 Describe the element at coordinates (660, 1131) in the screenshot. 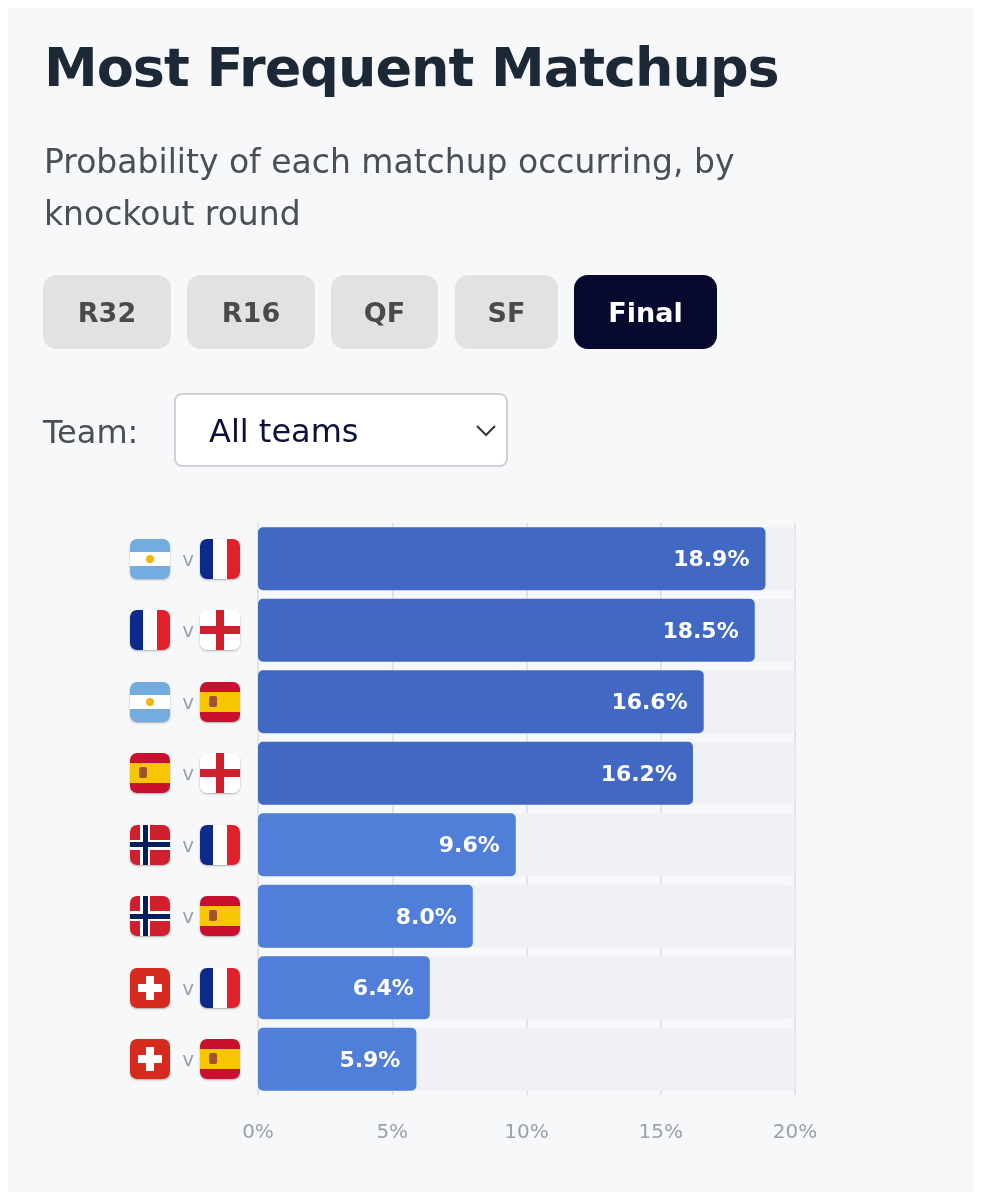

I see `x-tick-label: 15%` at that location.